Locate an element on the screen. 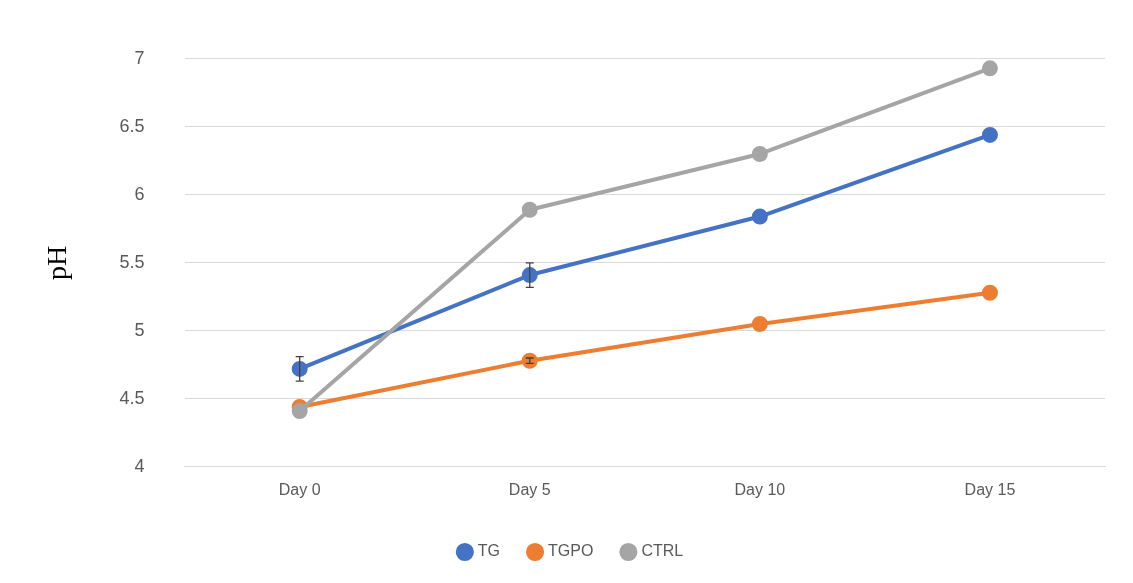 The image size is (1133, 583). y-tick-label: 6.5 is located at coordinates (132, 125).